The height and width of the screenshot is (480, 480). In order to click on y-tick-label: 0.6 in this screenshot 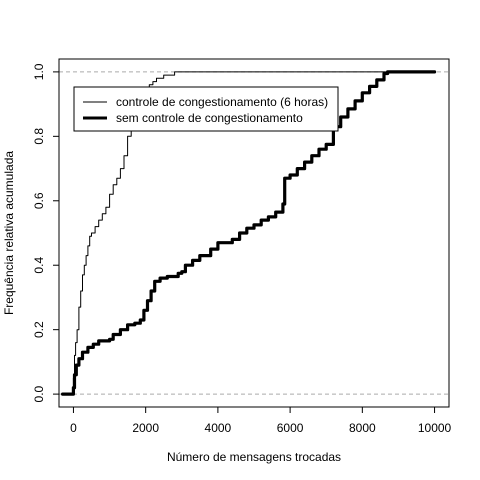, I will do `click(39, 200)`.